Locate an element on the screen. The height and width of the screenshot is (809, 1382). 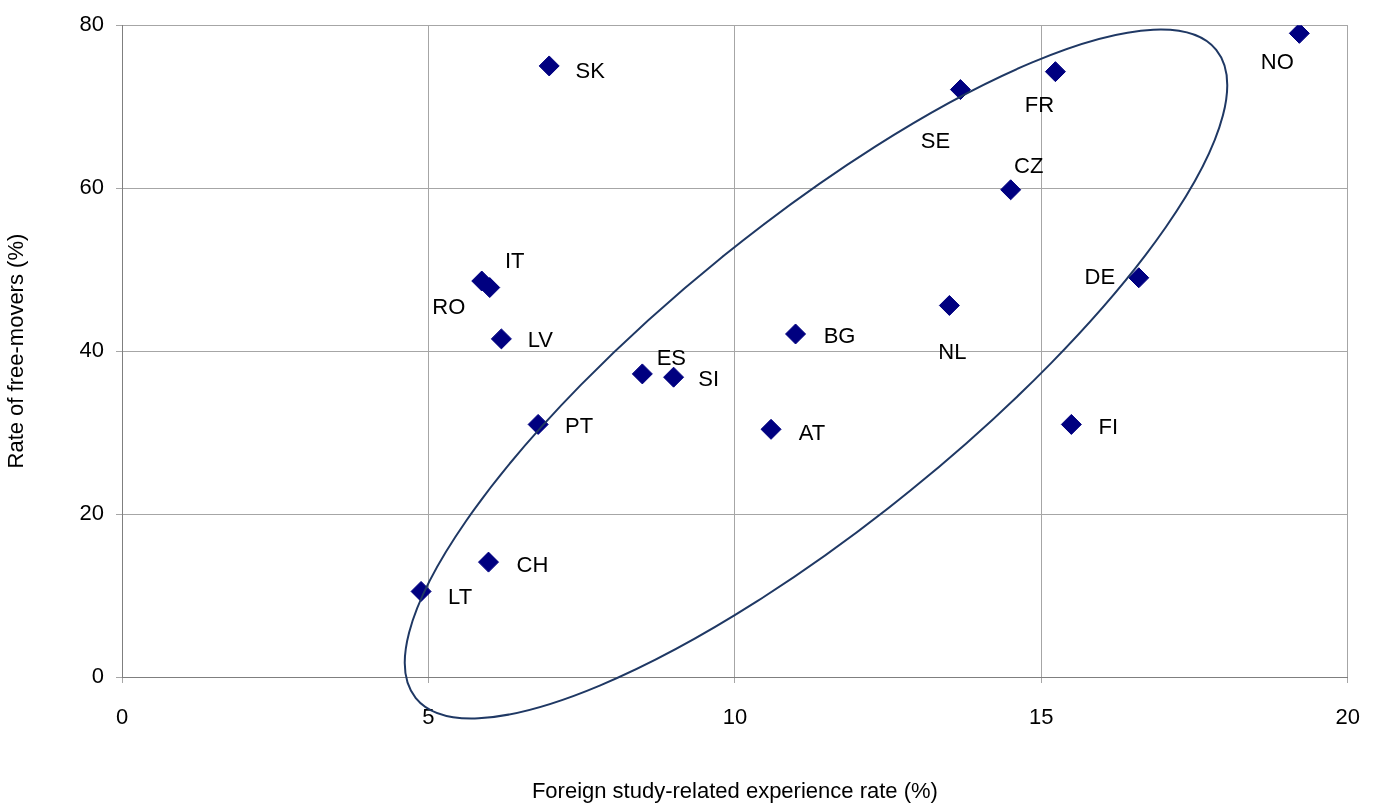
y-axis-title: Rate of free-movers (%) is located at coordinates (16, 351).